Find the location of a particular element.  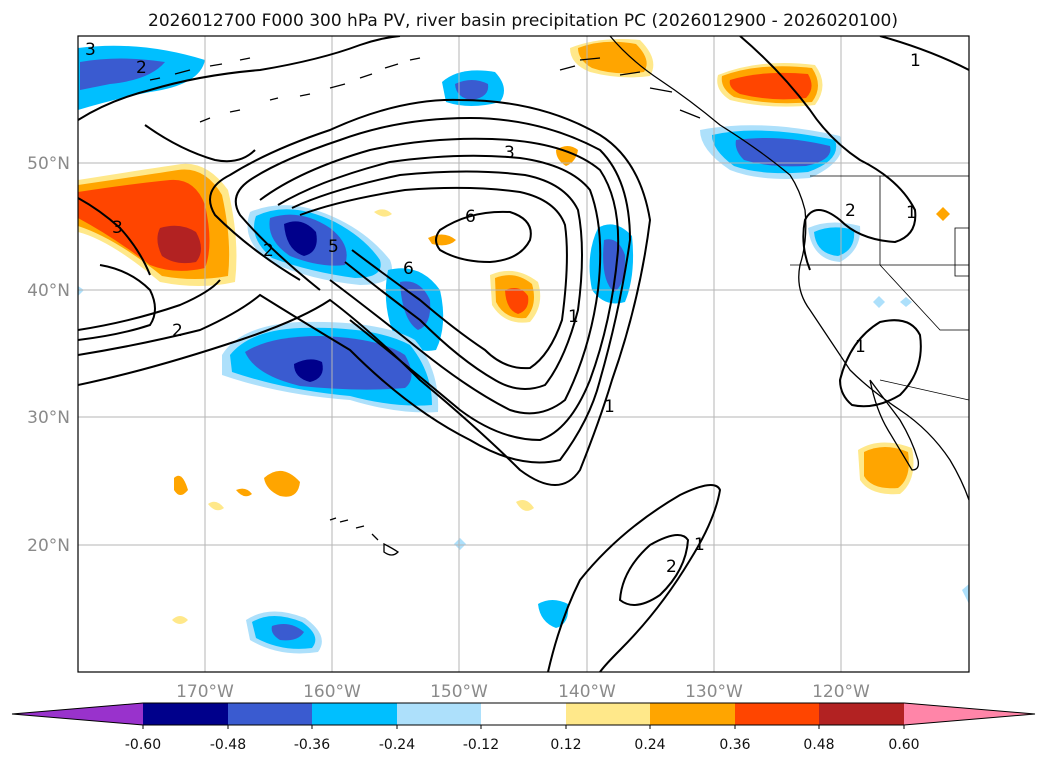

colorbar-extend-high is located at coordinates (969, 714).